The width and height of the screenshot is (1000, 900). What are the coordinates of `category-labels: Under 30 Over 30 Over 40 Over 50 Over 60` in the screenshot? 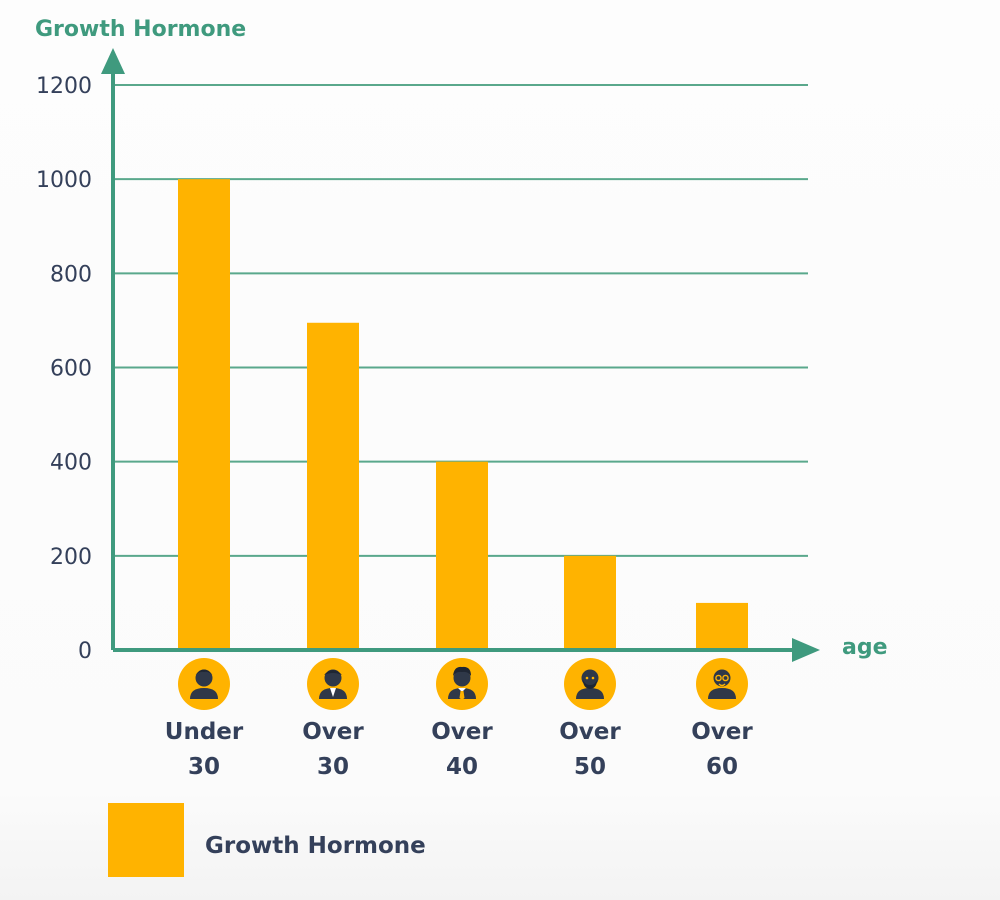 It's located at (459, 719).